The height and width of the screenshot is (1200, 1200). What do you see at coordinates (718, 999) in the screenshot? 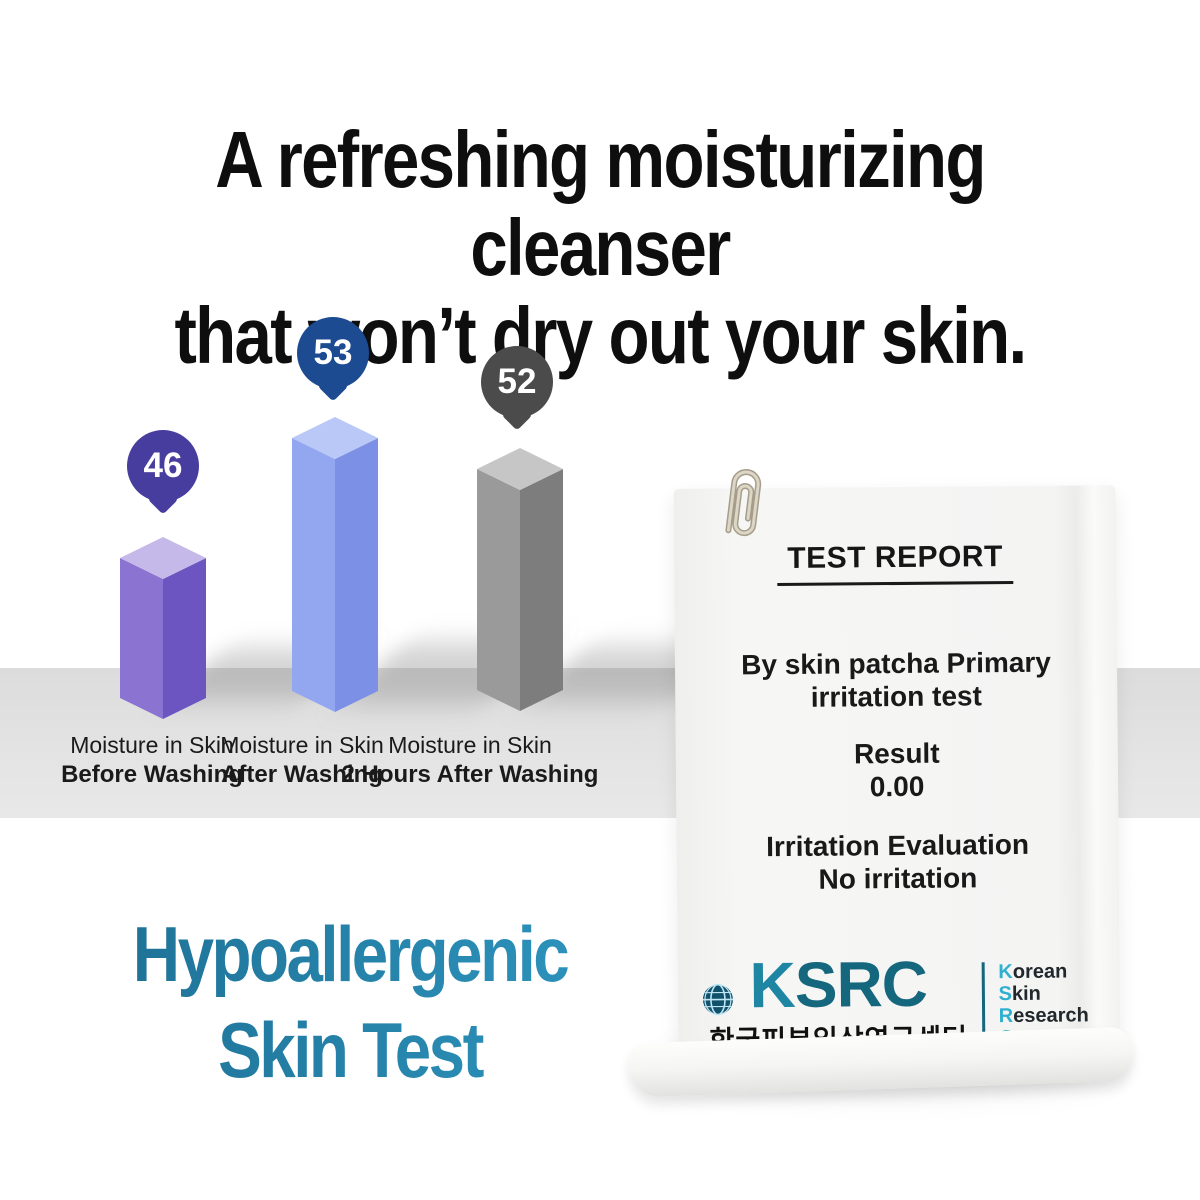
I see `globe-icon` at bounding box center [718, 999].